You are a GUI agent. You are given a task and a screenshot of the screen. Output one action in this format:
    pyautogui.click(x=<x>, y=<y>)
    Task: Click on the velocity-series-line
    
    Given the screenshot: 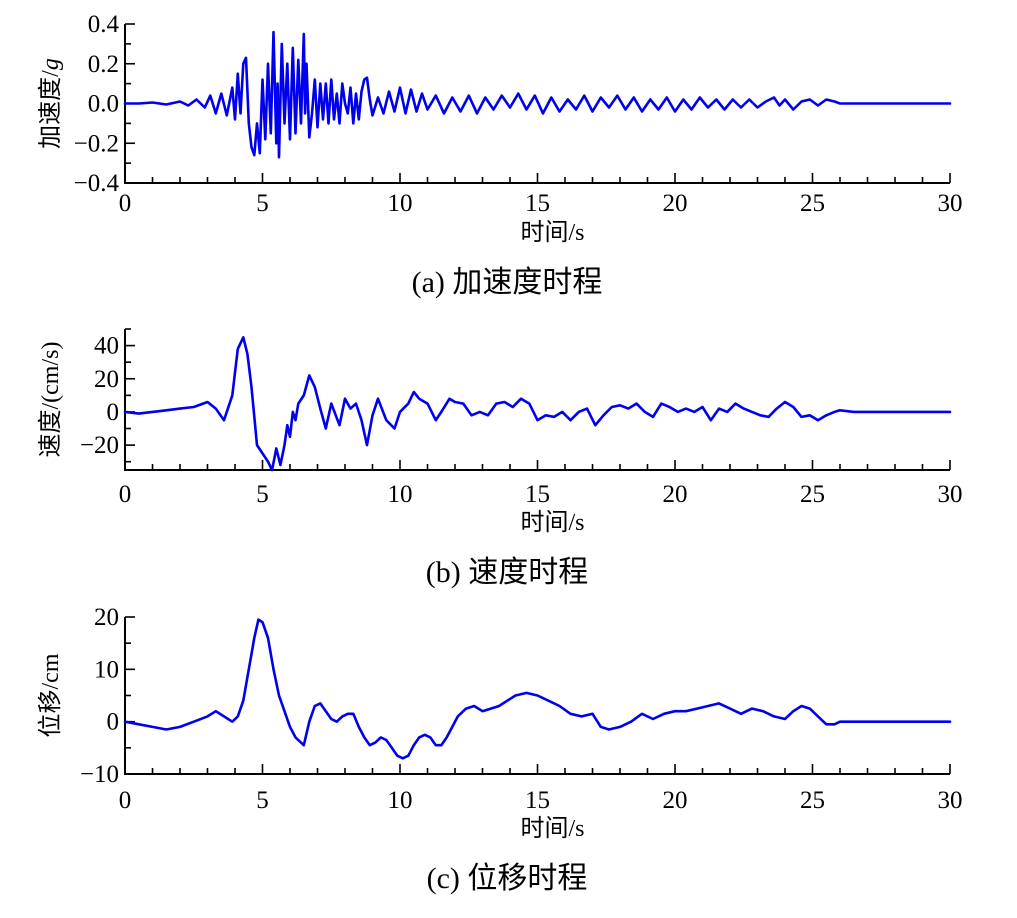 What is the action you would take?
    pyautogui.click(x=537, y=404)
    